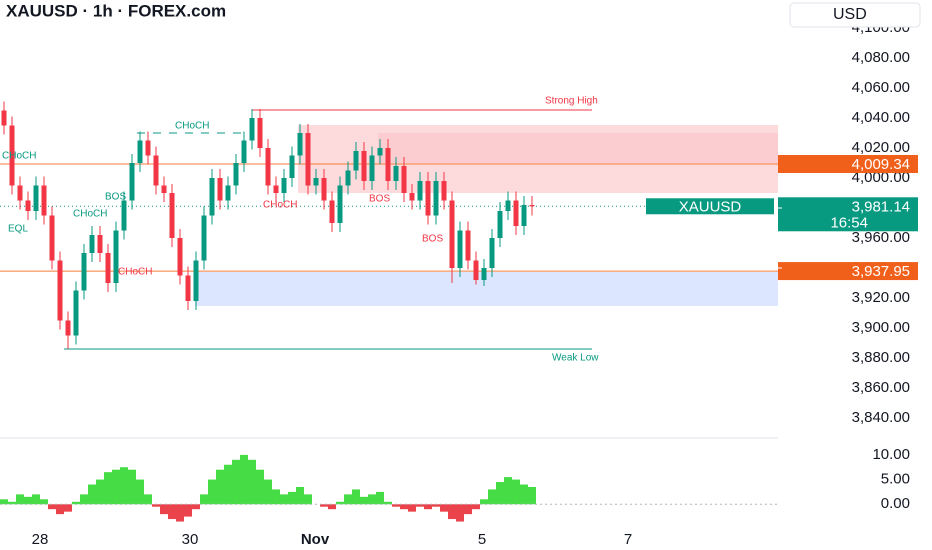 This screenshot has height=550, width=932. What do you see at coordinates (881, 177) in the screenshot?
I see `y-tick-label: 4,000.00` at bounding box center [881, 177].